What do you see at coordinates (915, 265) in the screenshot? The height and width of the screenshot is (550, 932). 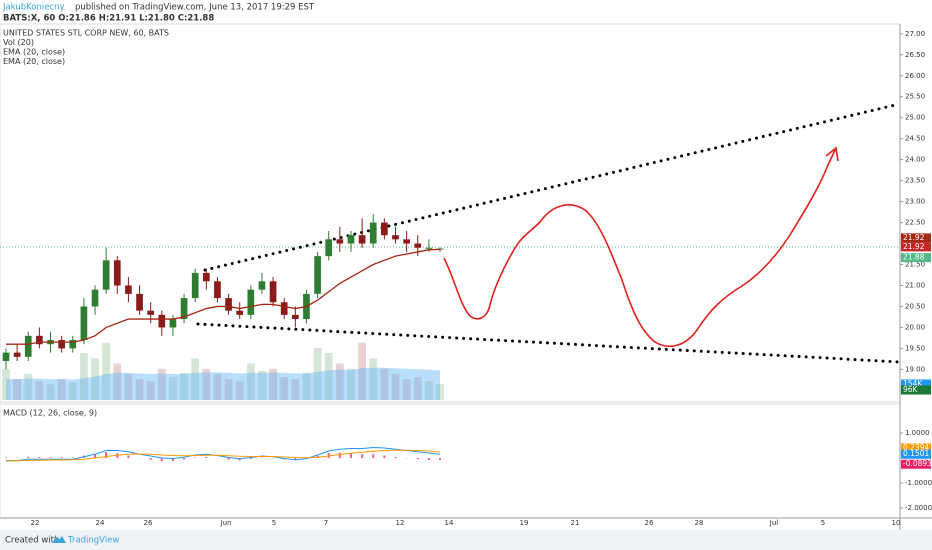 I see `y-tick-label: 21.50` at bounding box center [915, 265].